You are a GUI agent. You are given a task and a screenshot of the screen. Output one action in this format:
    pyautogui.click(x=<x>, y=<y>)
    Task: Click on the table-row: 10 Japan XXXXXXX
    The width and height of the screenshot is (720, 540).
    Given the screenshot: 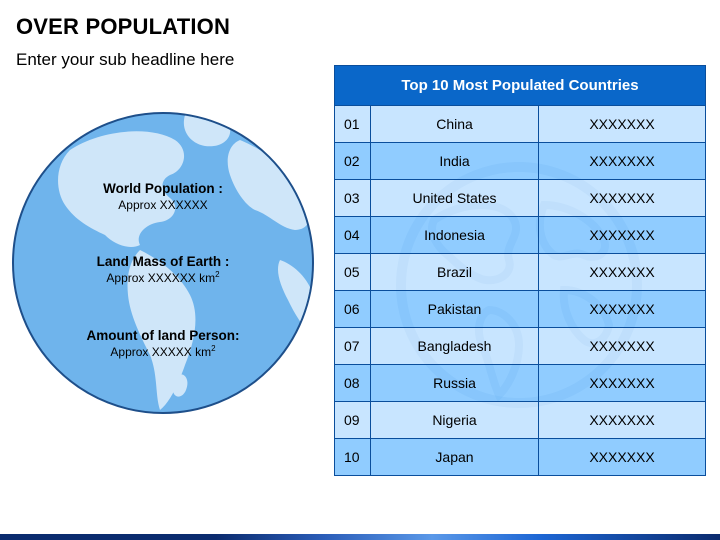 What is the action you would take?
    pyautogui.click(x=520, y=457)
    